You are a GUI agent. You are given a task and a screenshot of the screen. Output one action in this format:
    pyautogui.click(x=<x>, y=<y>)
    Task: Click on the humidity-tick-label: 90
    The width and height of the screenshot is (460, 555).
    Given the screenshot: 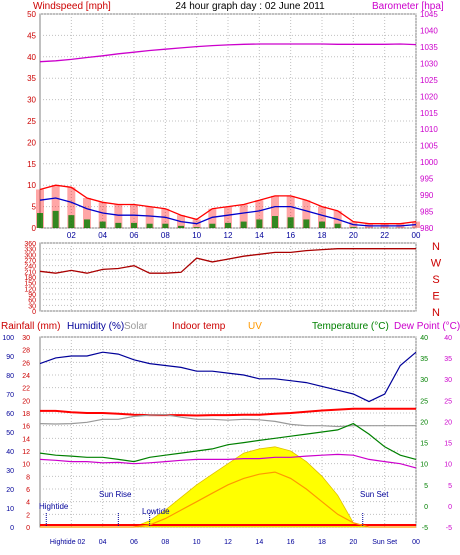 What is the action you would take?
    pyautogui.click(x=10, y=357)
    